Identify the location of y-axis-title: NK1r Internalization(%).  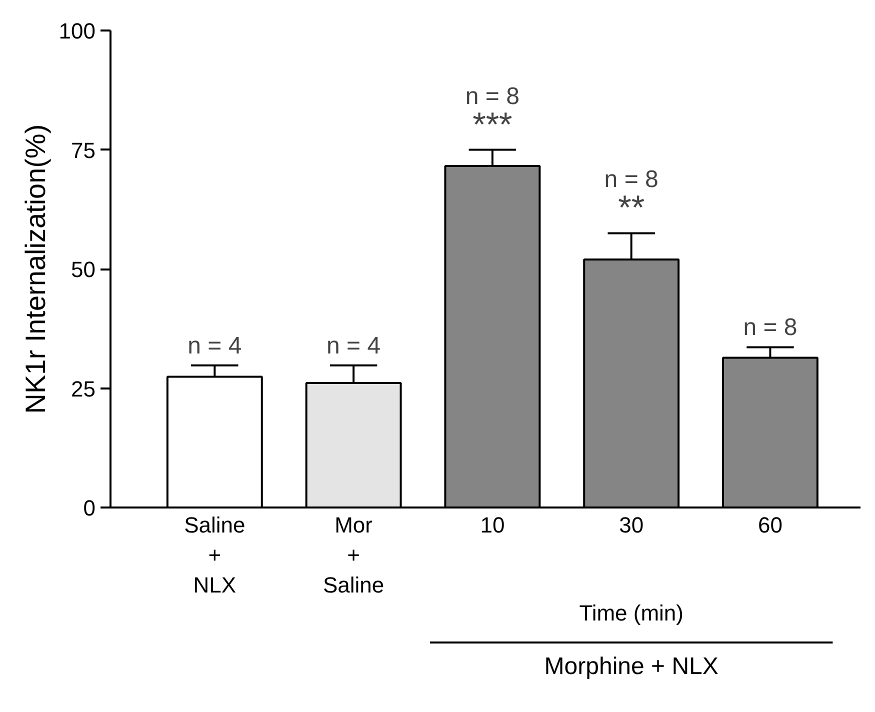
(35, 269).